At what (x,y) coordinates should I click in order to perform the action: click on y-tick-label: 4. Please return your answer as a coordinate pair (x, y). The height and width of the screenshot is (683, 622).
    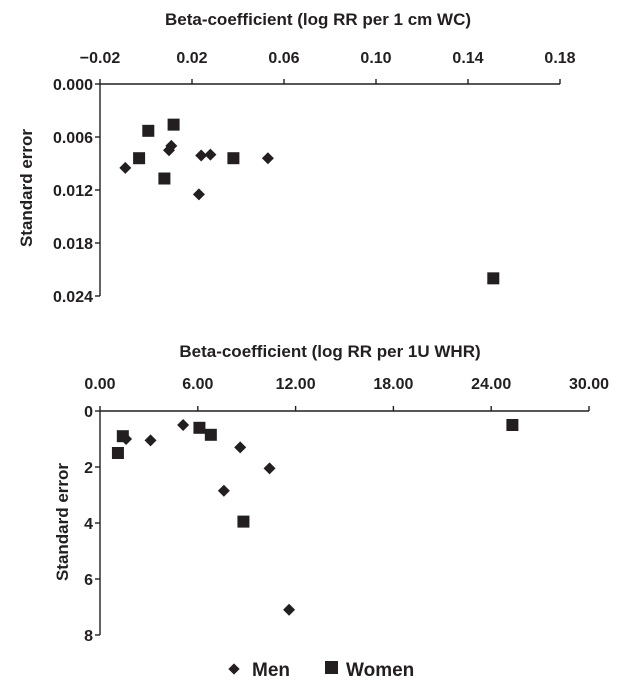
    Looking at the image, I should click on (88, 524).